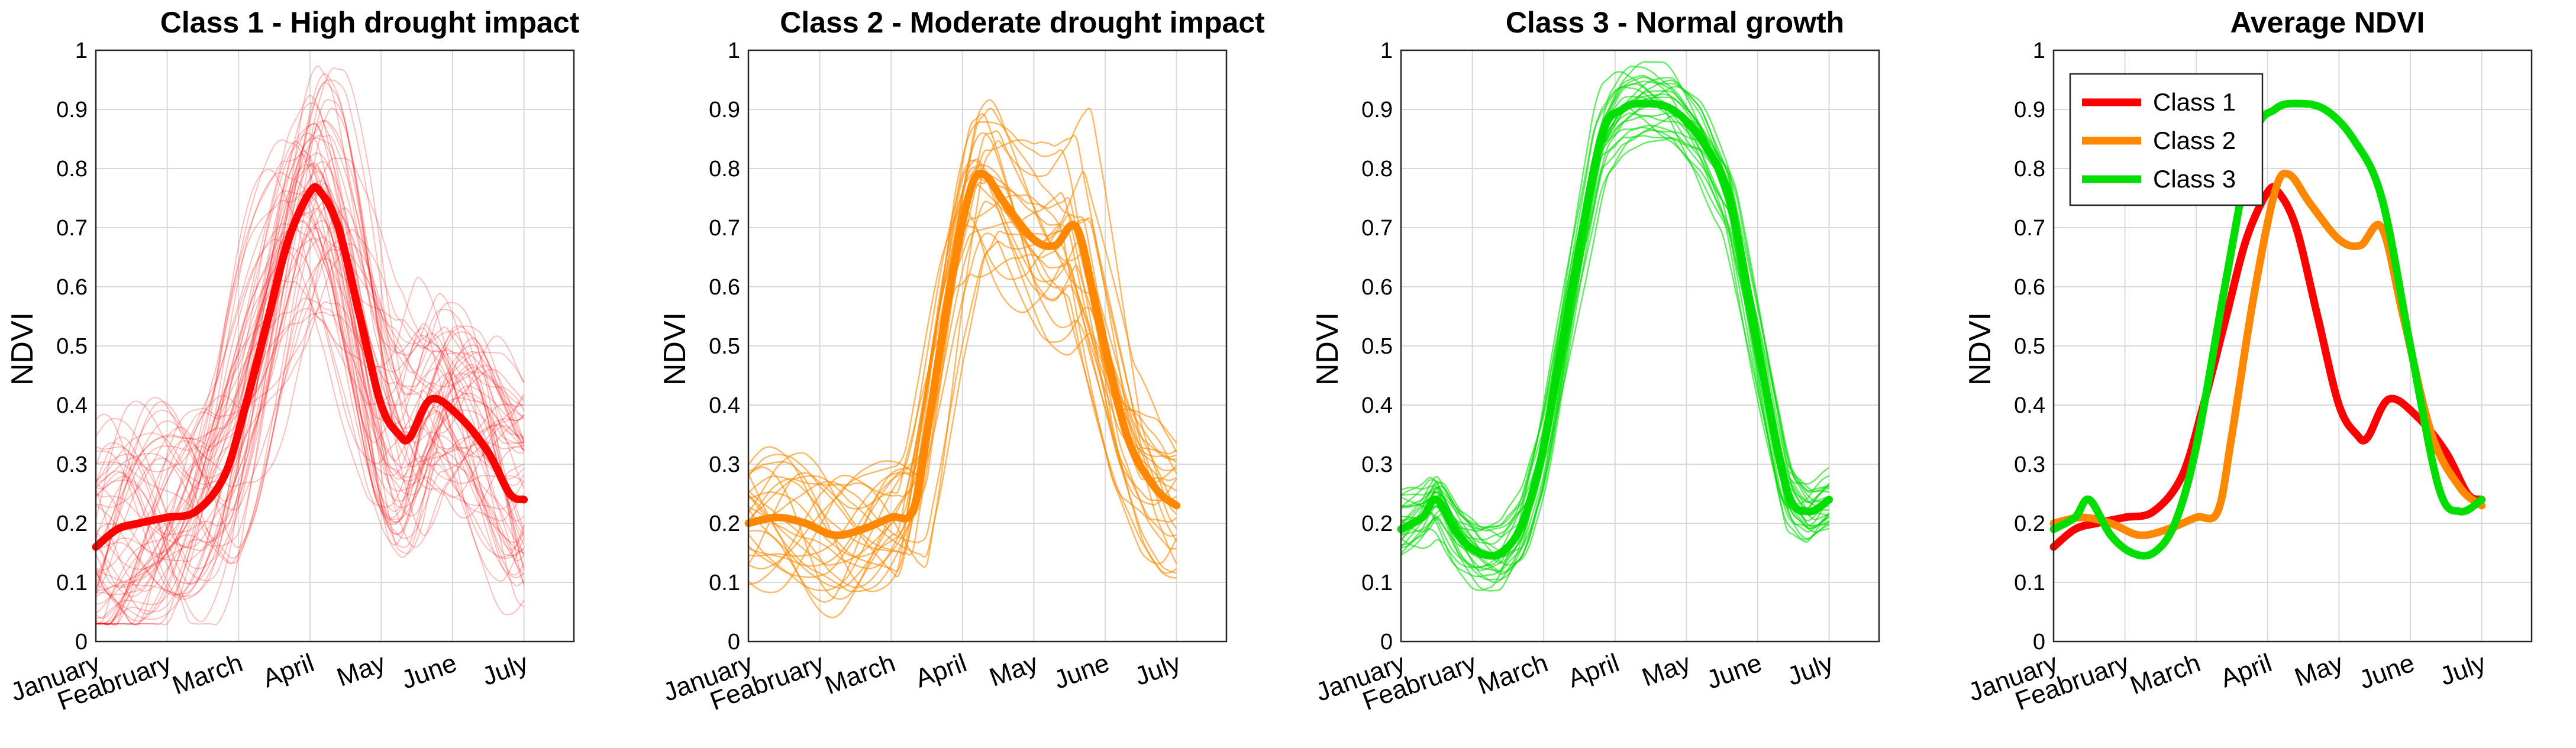 The width and height of the screenshot is (2576, 748). I want to click on y-tick-label: 0.3, so click(724, 464).